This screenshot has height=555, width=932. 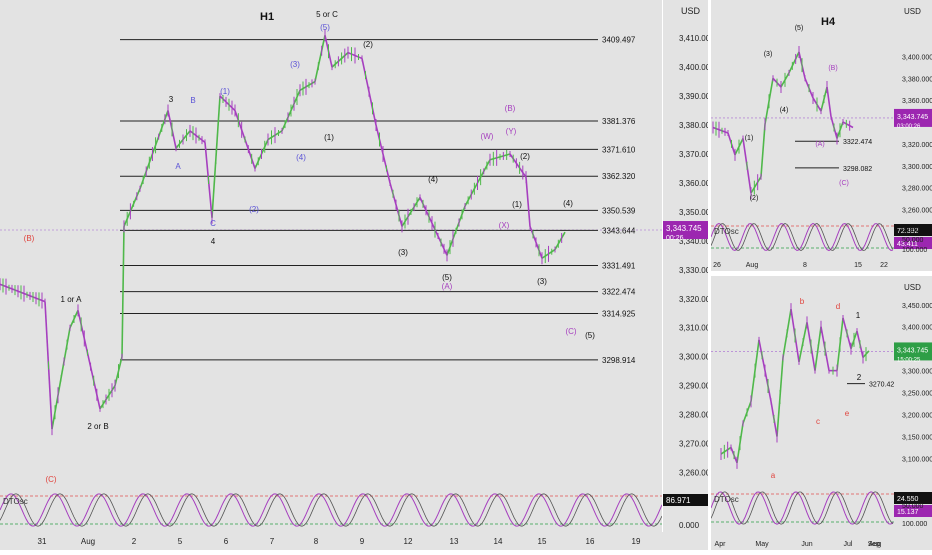 What do you see at coordinates (821, 542) in the screenshot?
I see `daily-time-axis: Apr May Jun Jul Aug Sep` at bounding box center [821, 542].